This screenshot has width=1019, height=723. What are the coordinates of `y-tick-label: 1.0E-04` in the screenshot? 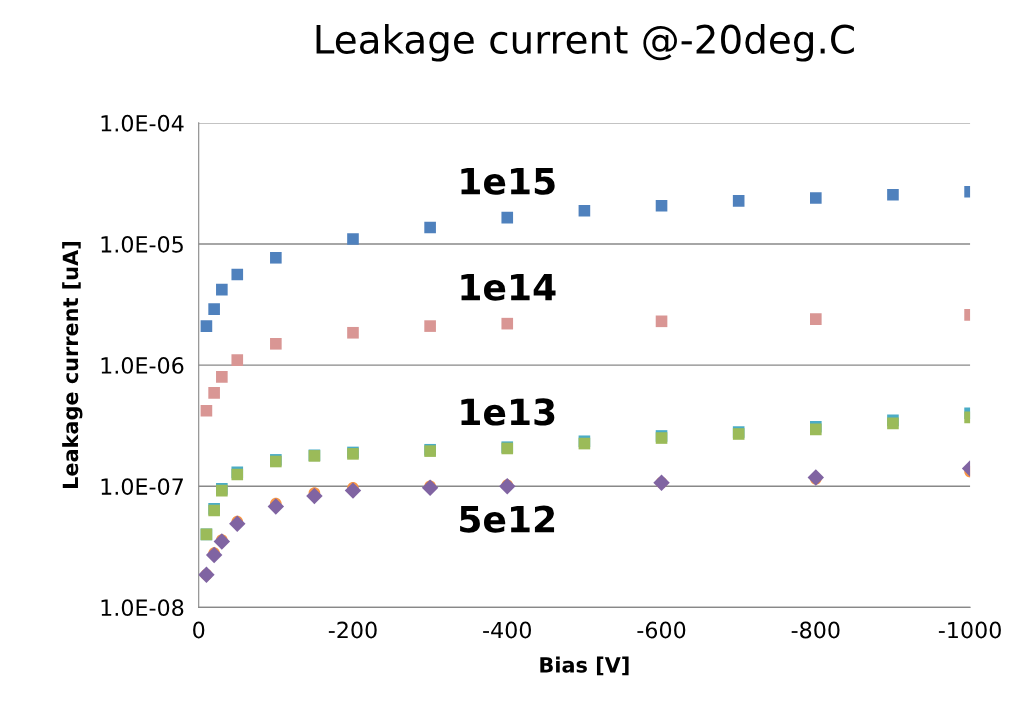 It's located at (142, 123).